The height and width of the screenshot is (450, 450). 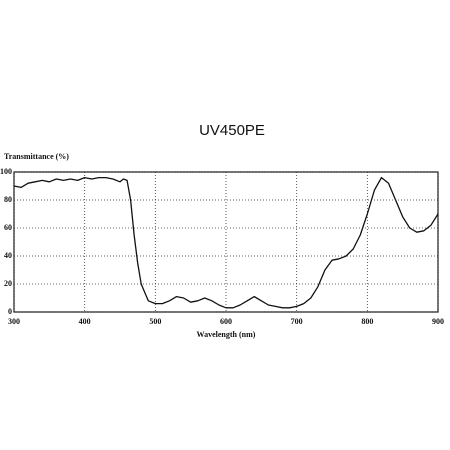 What do you see at coordinates (297, 321) in the screenshot?
I see `x-tick-label: 700` at bounding box center [297, 321].